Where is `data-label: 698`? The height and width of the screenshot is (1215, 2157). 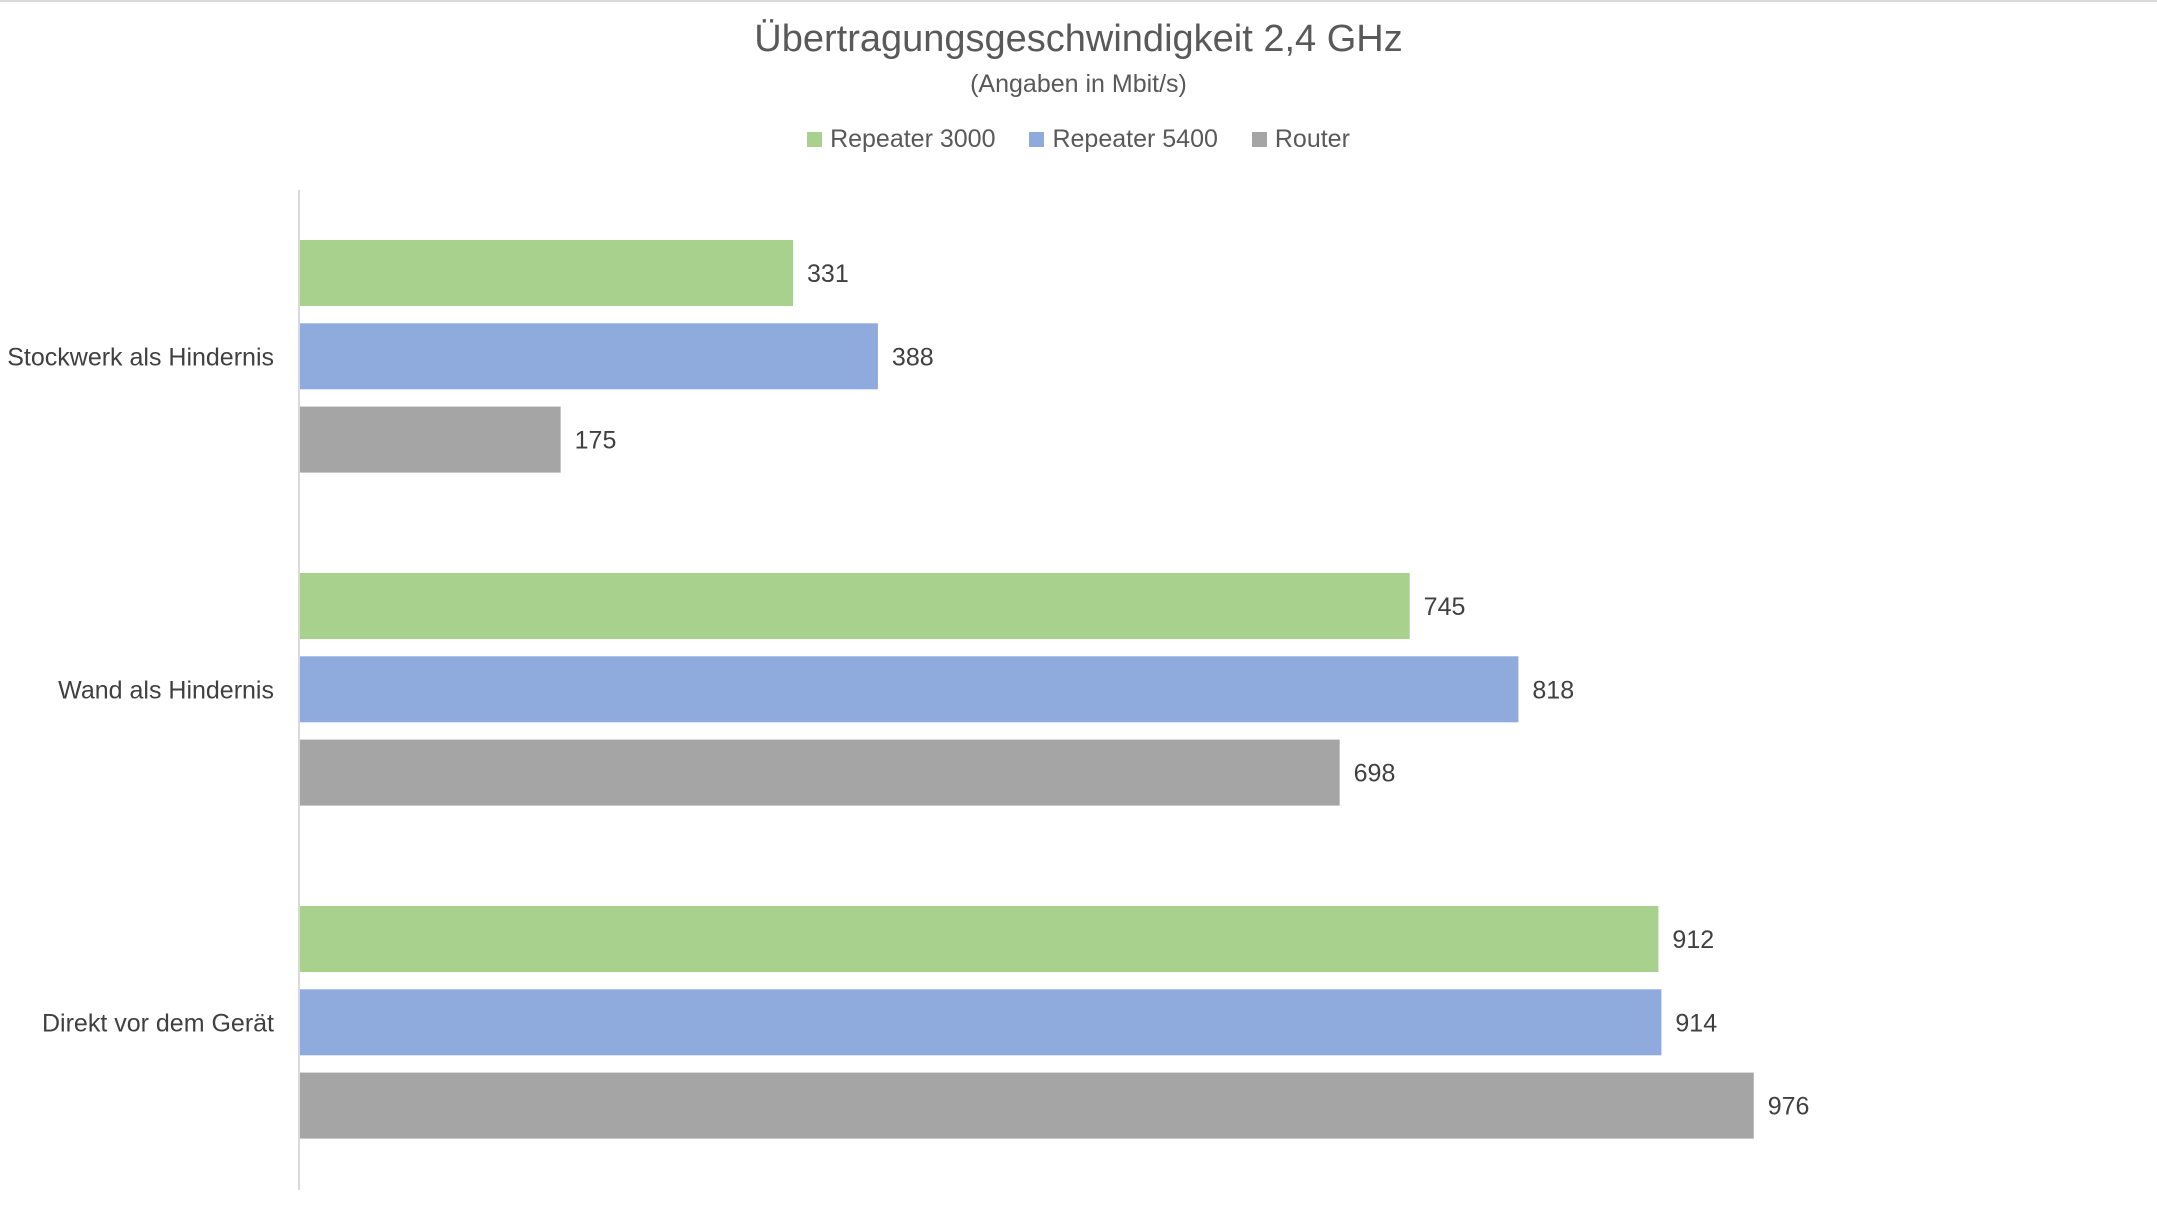 data-label: 698 is located at coordinates (1375, 774).